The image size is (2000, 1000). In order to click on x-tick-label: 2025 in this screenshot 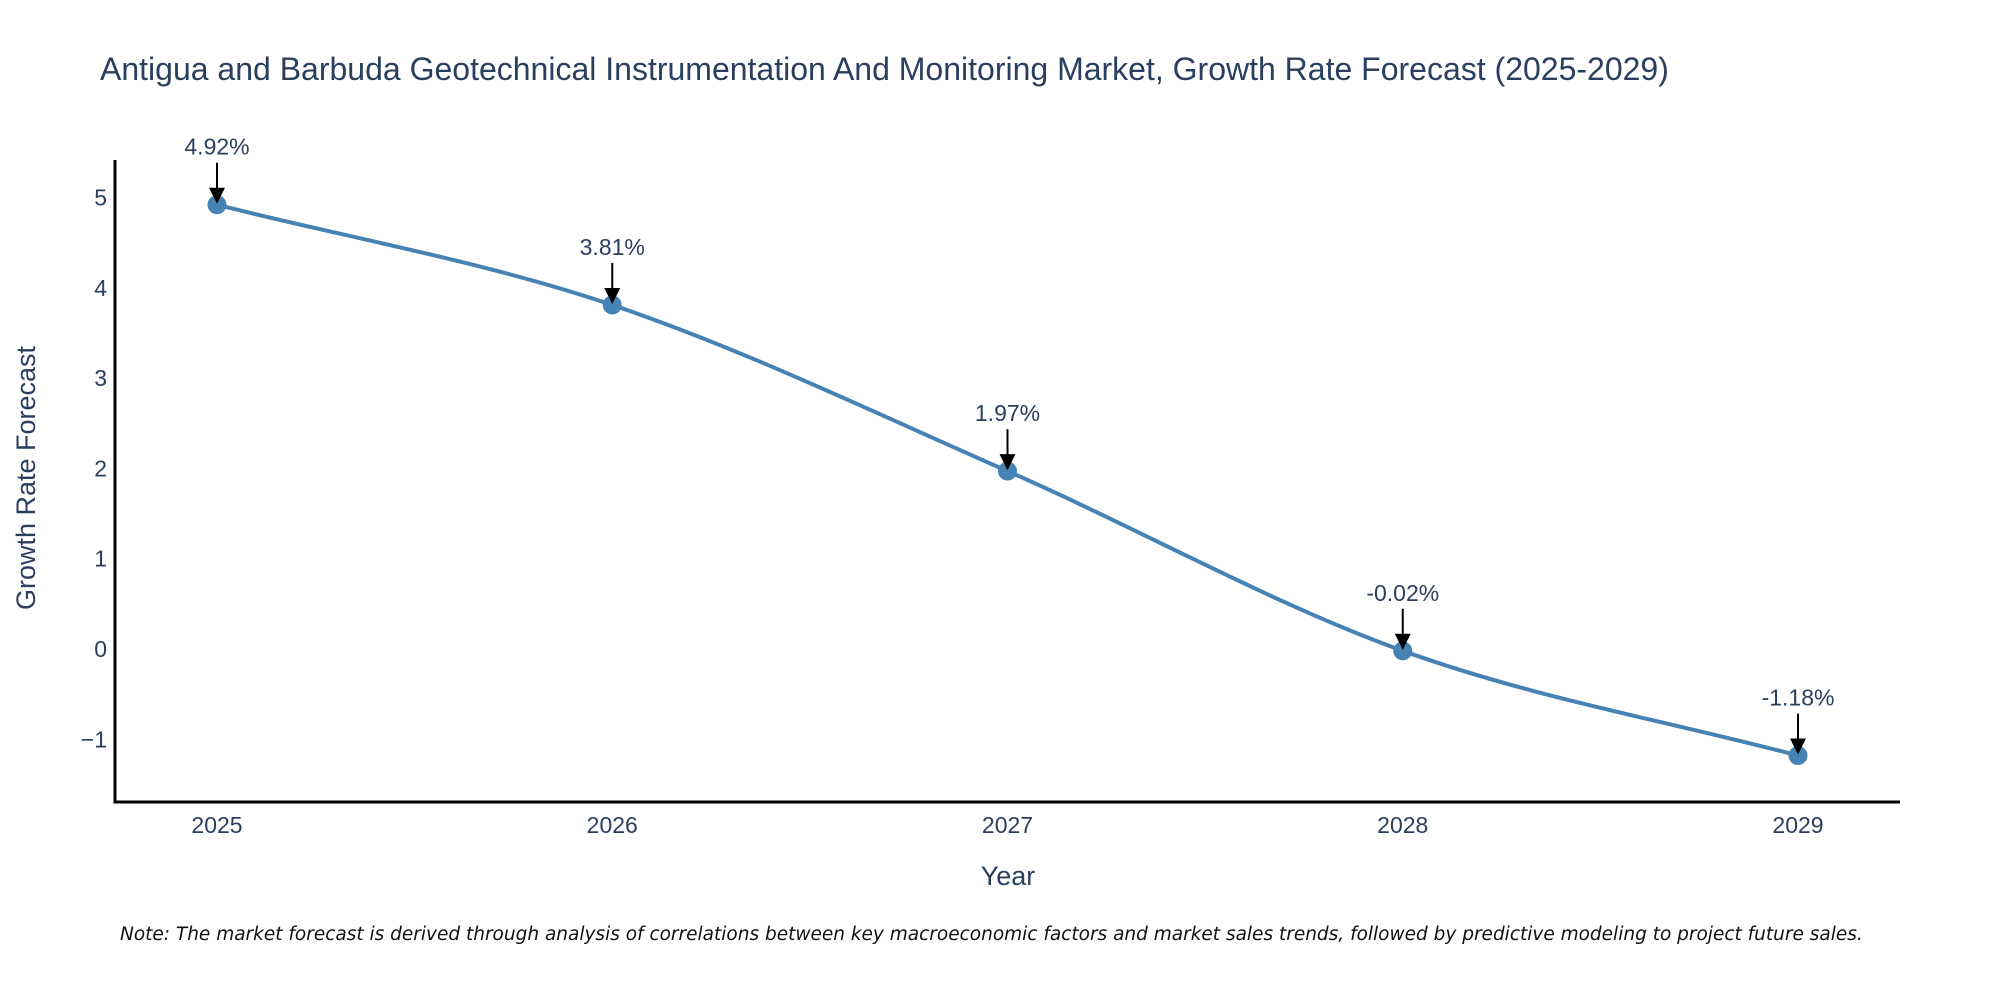, I will do `click(216, 825)`.